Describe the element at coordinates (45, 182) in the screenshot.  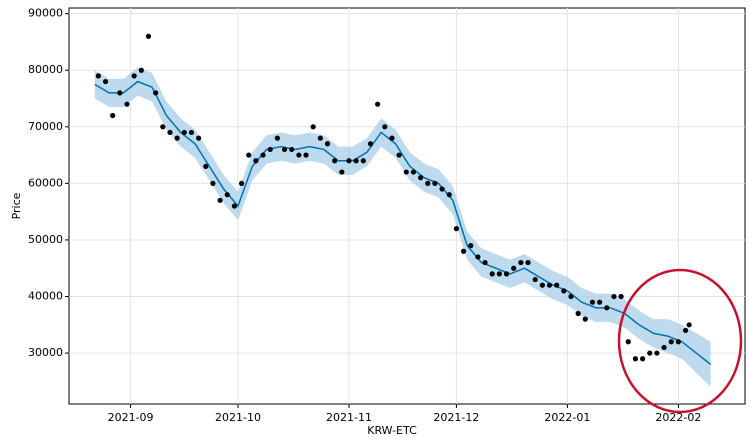
I see `y-tick-label: 60000` at that location.